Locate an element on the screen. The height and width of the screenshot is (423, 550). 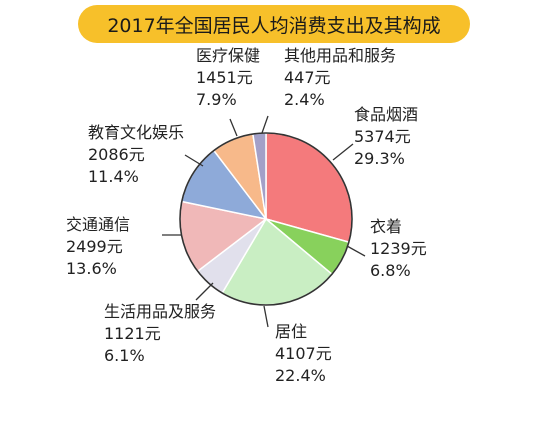
chart-title: 2017年全国居民人均消费支出及其构成 is located at coordinates (274, 25).